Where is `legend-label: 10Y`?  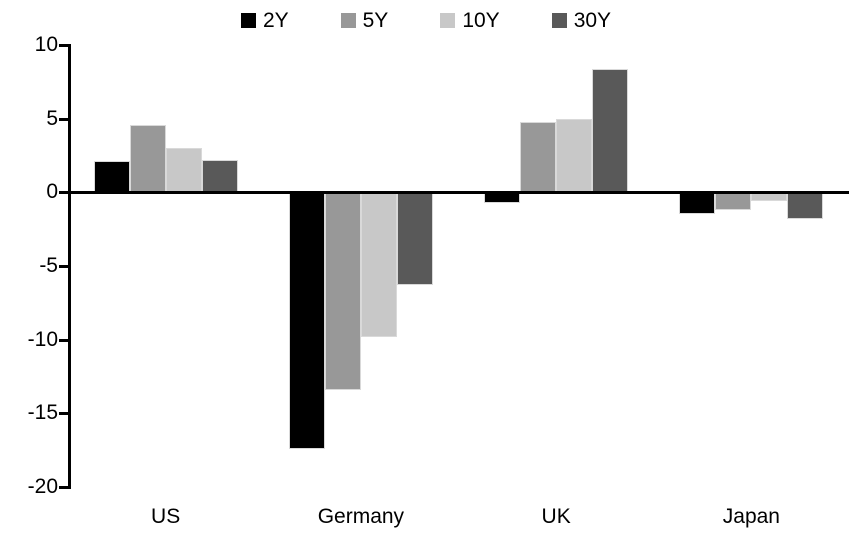 legend-label: 10Y is located at coordinates (481, 20).